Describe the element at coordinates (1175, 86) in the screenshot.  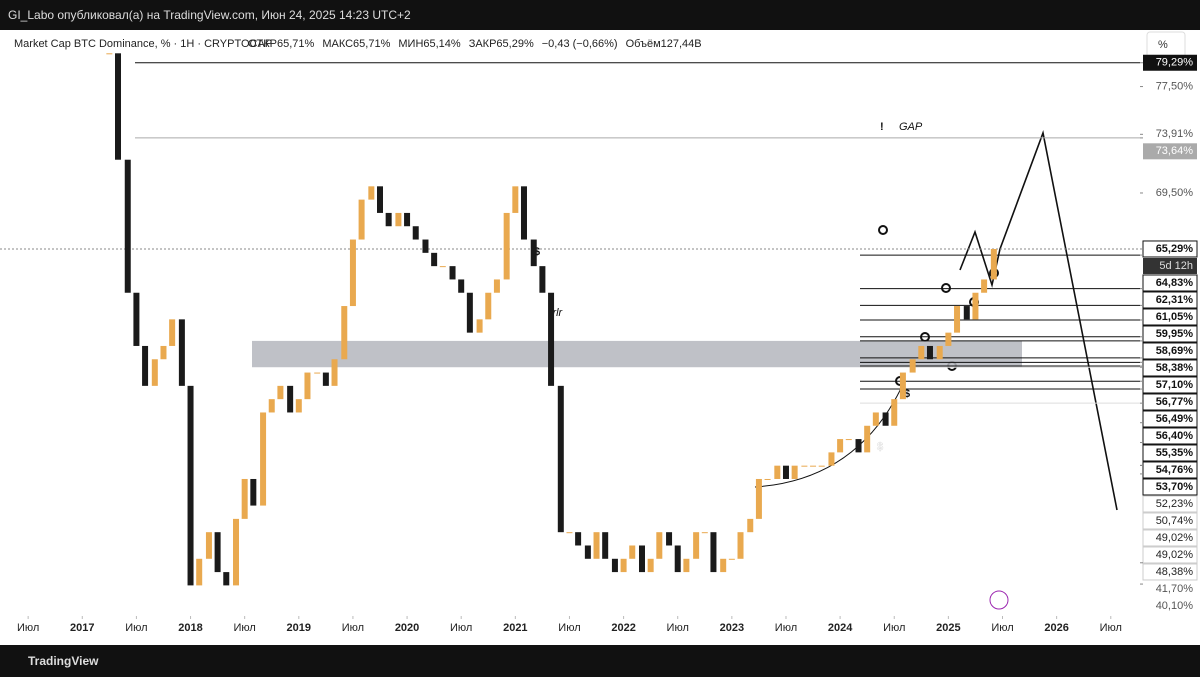
I see `price-label: 77,50%` at that location.